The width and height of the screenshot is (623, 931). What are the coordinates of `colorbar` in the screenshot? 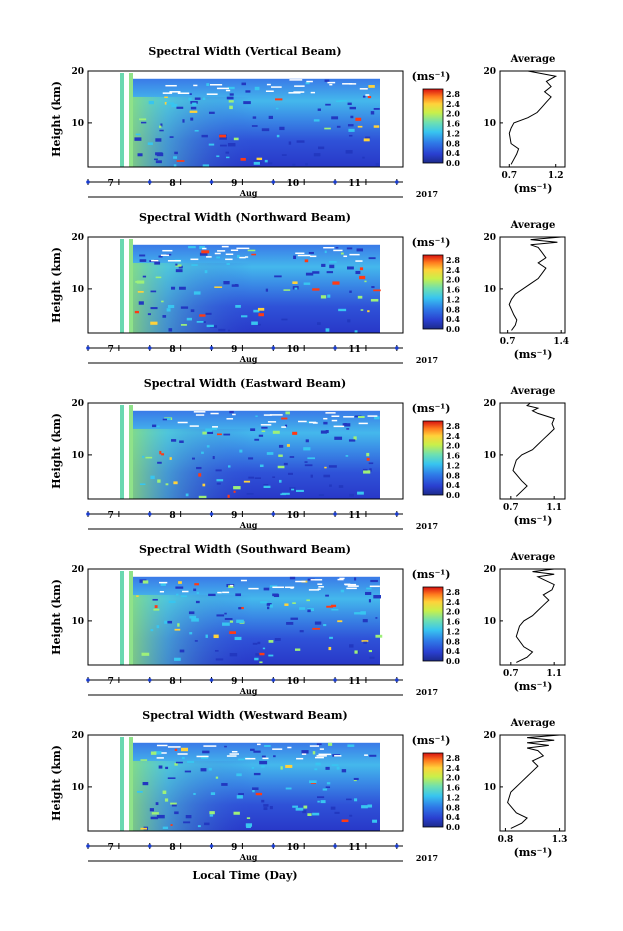 It's located at (433, 624).